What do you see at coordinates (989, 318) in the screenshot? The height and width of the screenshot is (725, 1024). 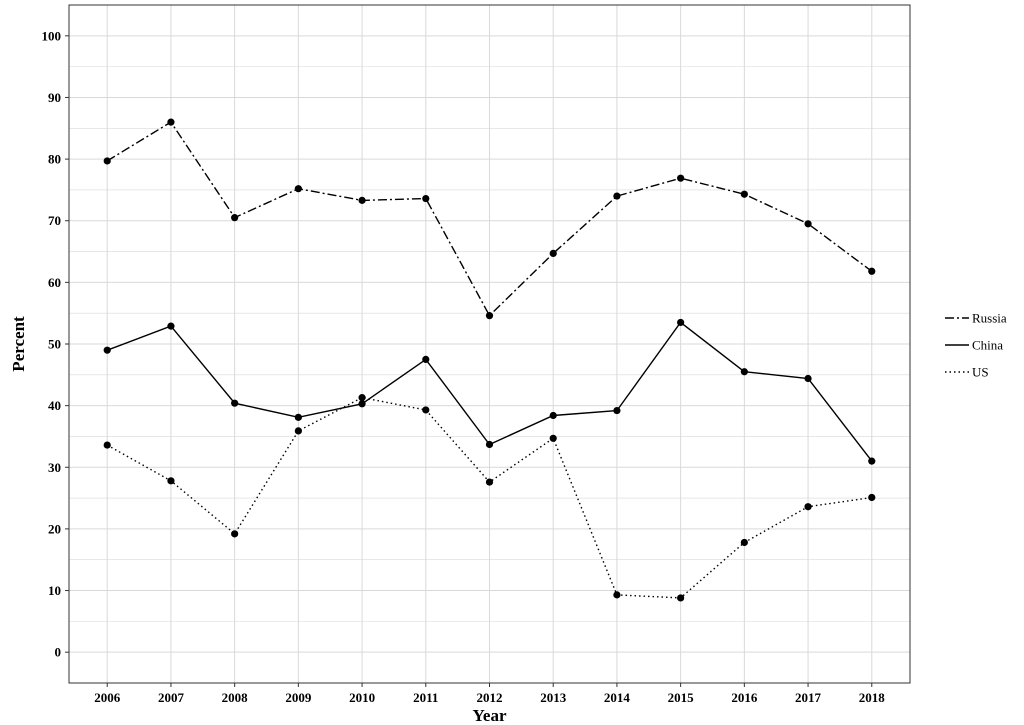 I see `legend-label: Russia` at bounding box center [989, 318].